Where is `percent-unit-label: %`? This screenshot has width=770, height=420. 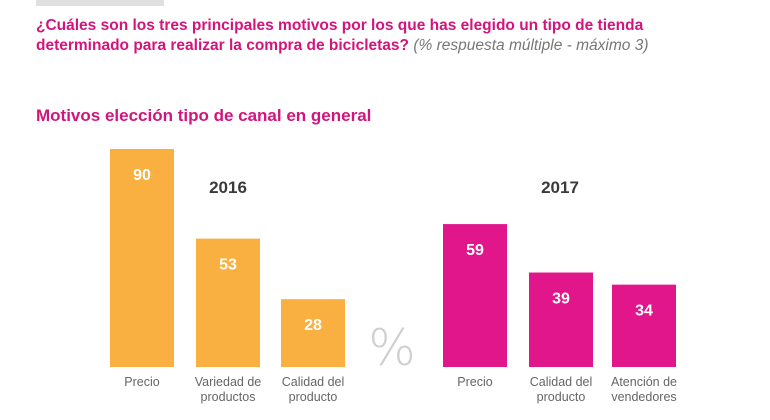 percent-unit-label: % is located at coordinates (392, 348).